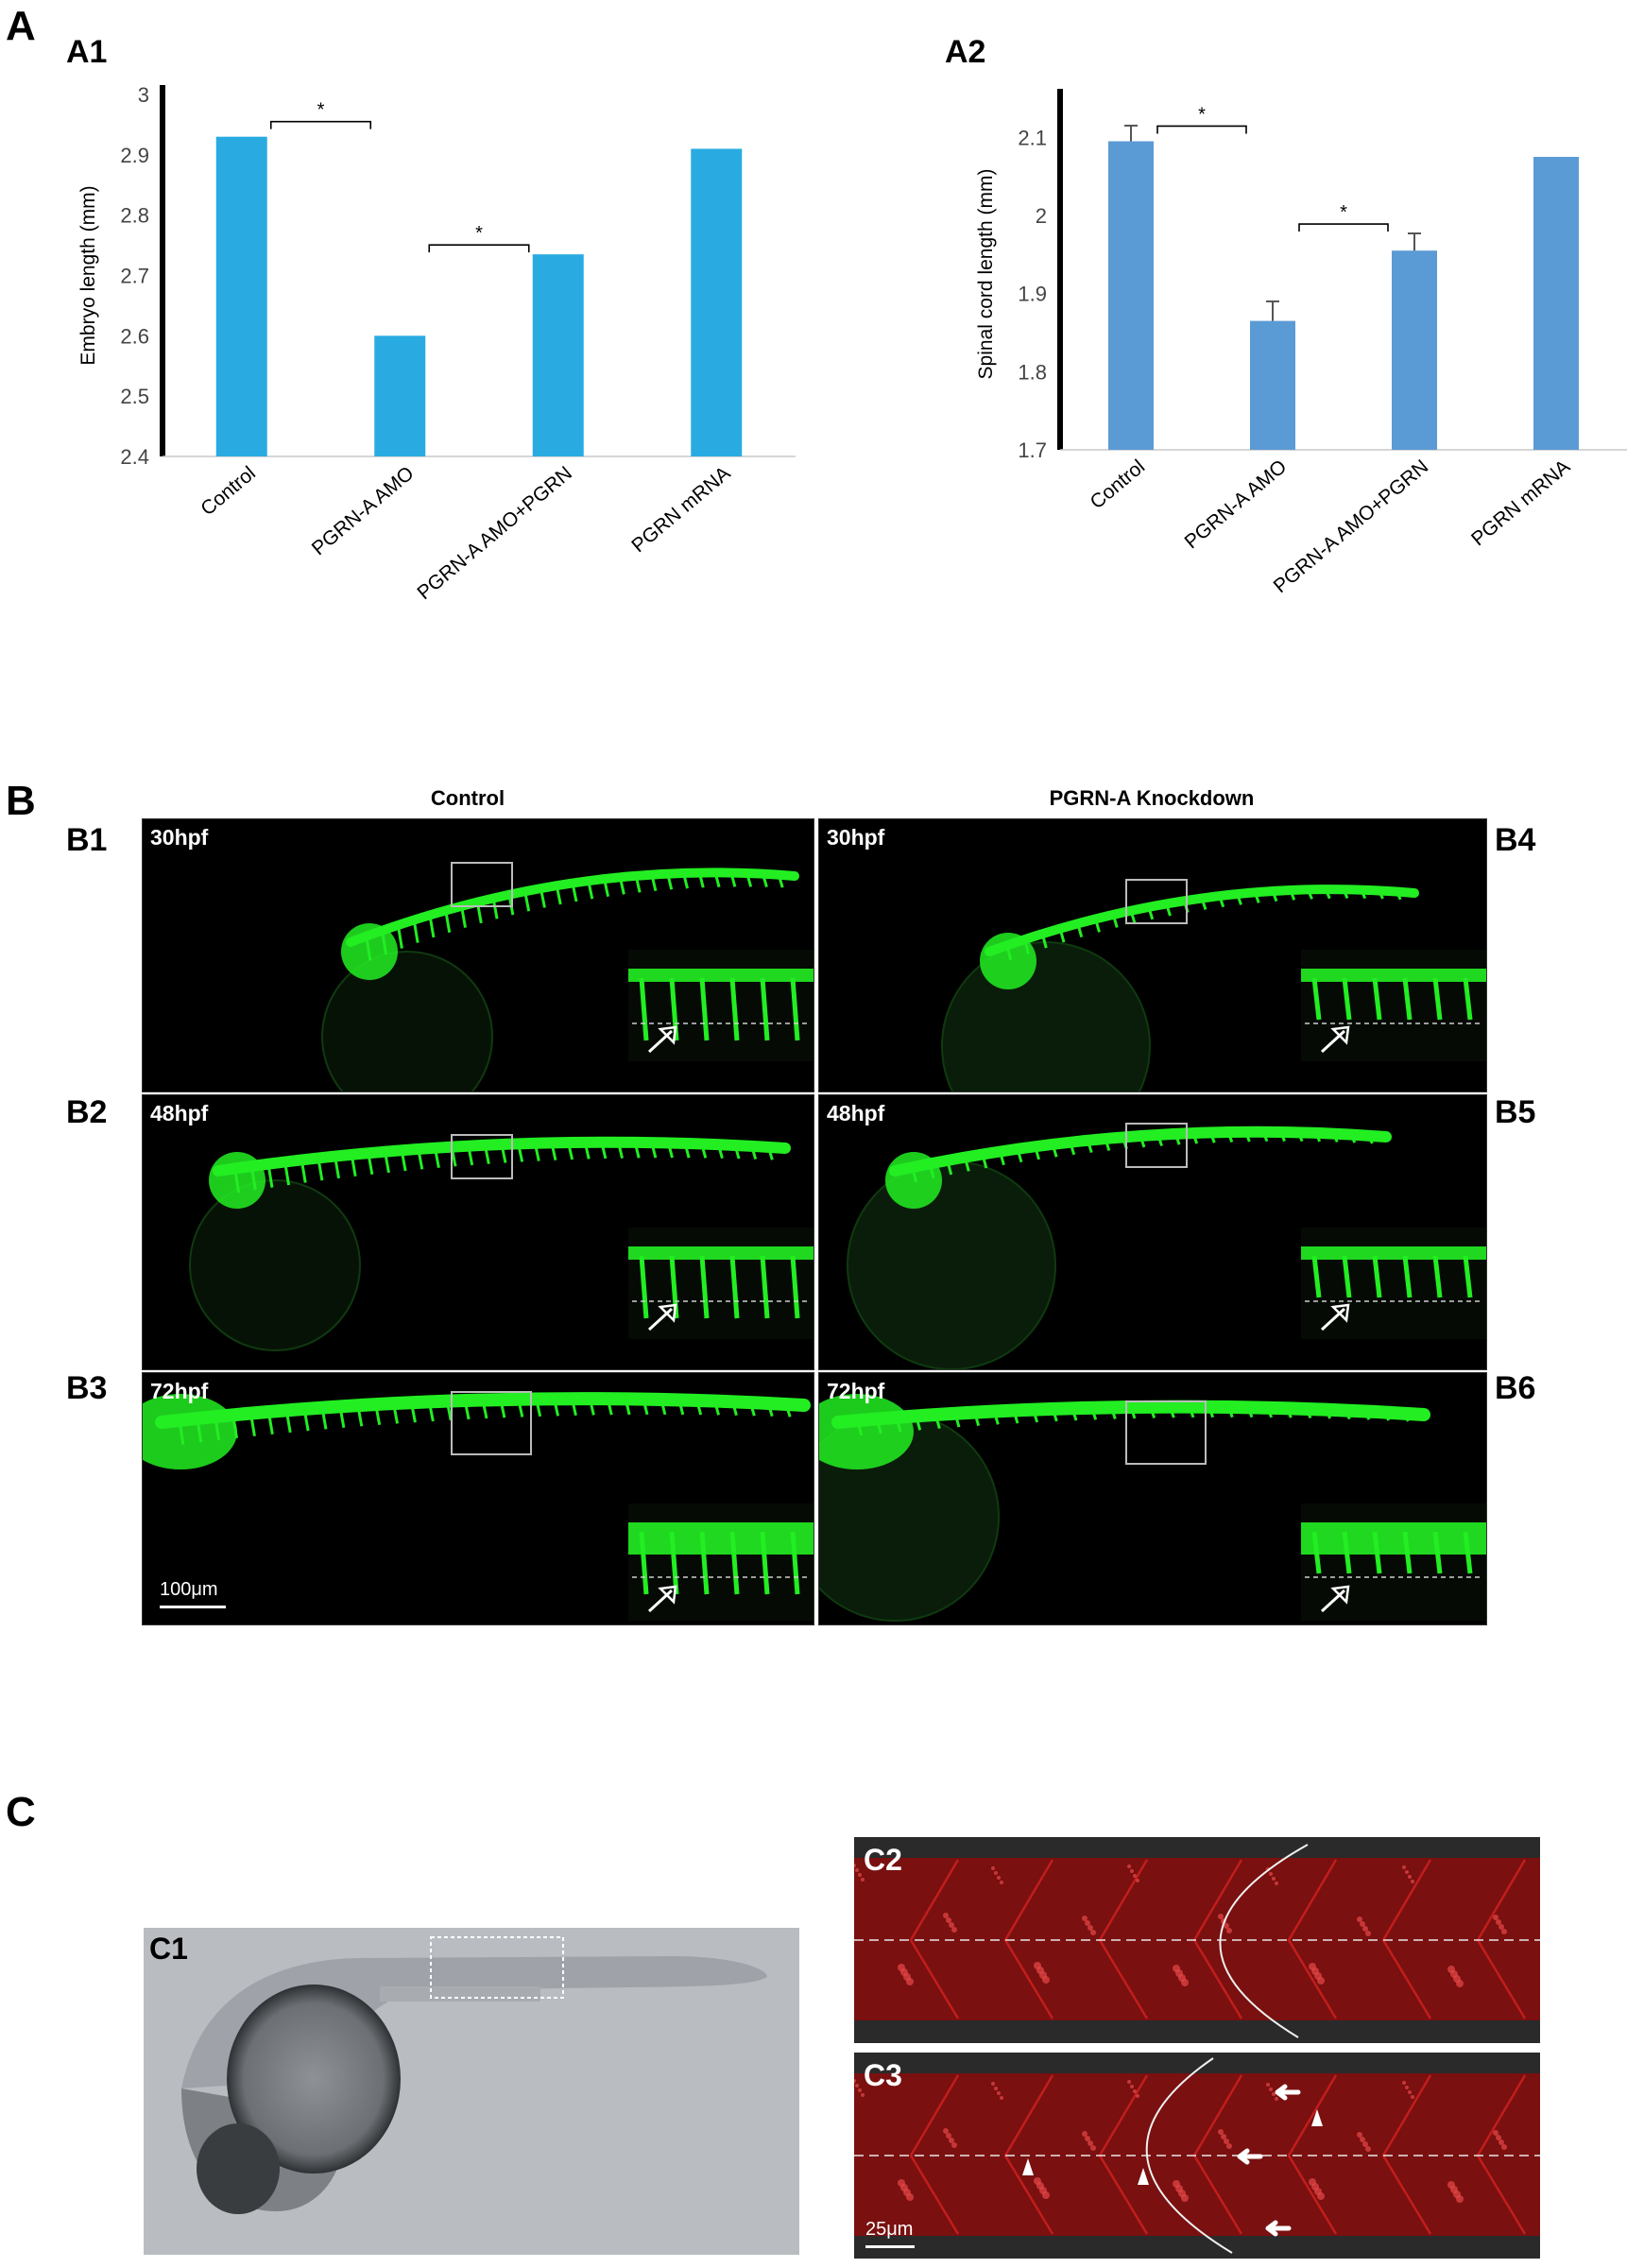 The width and height of the screenshot is (1644, 2268). I want to click on y-tick-label: 2, so click(1041, 216).